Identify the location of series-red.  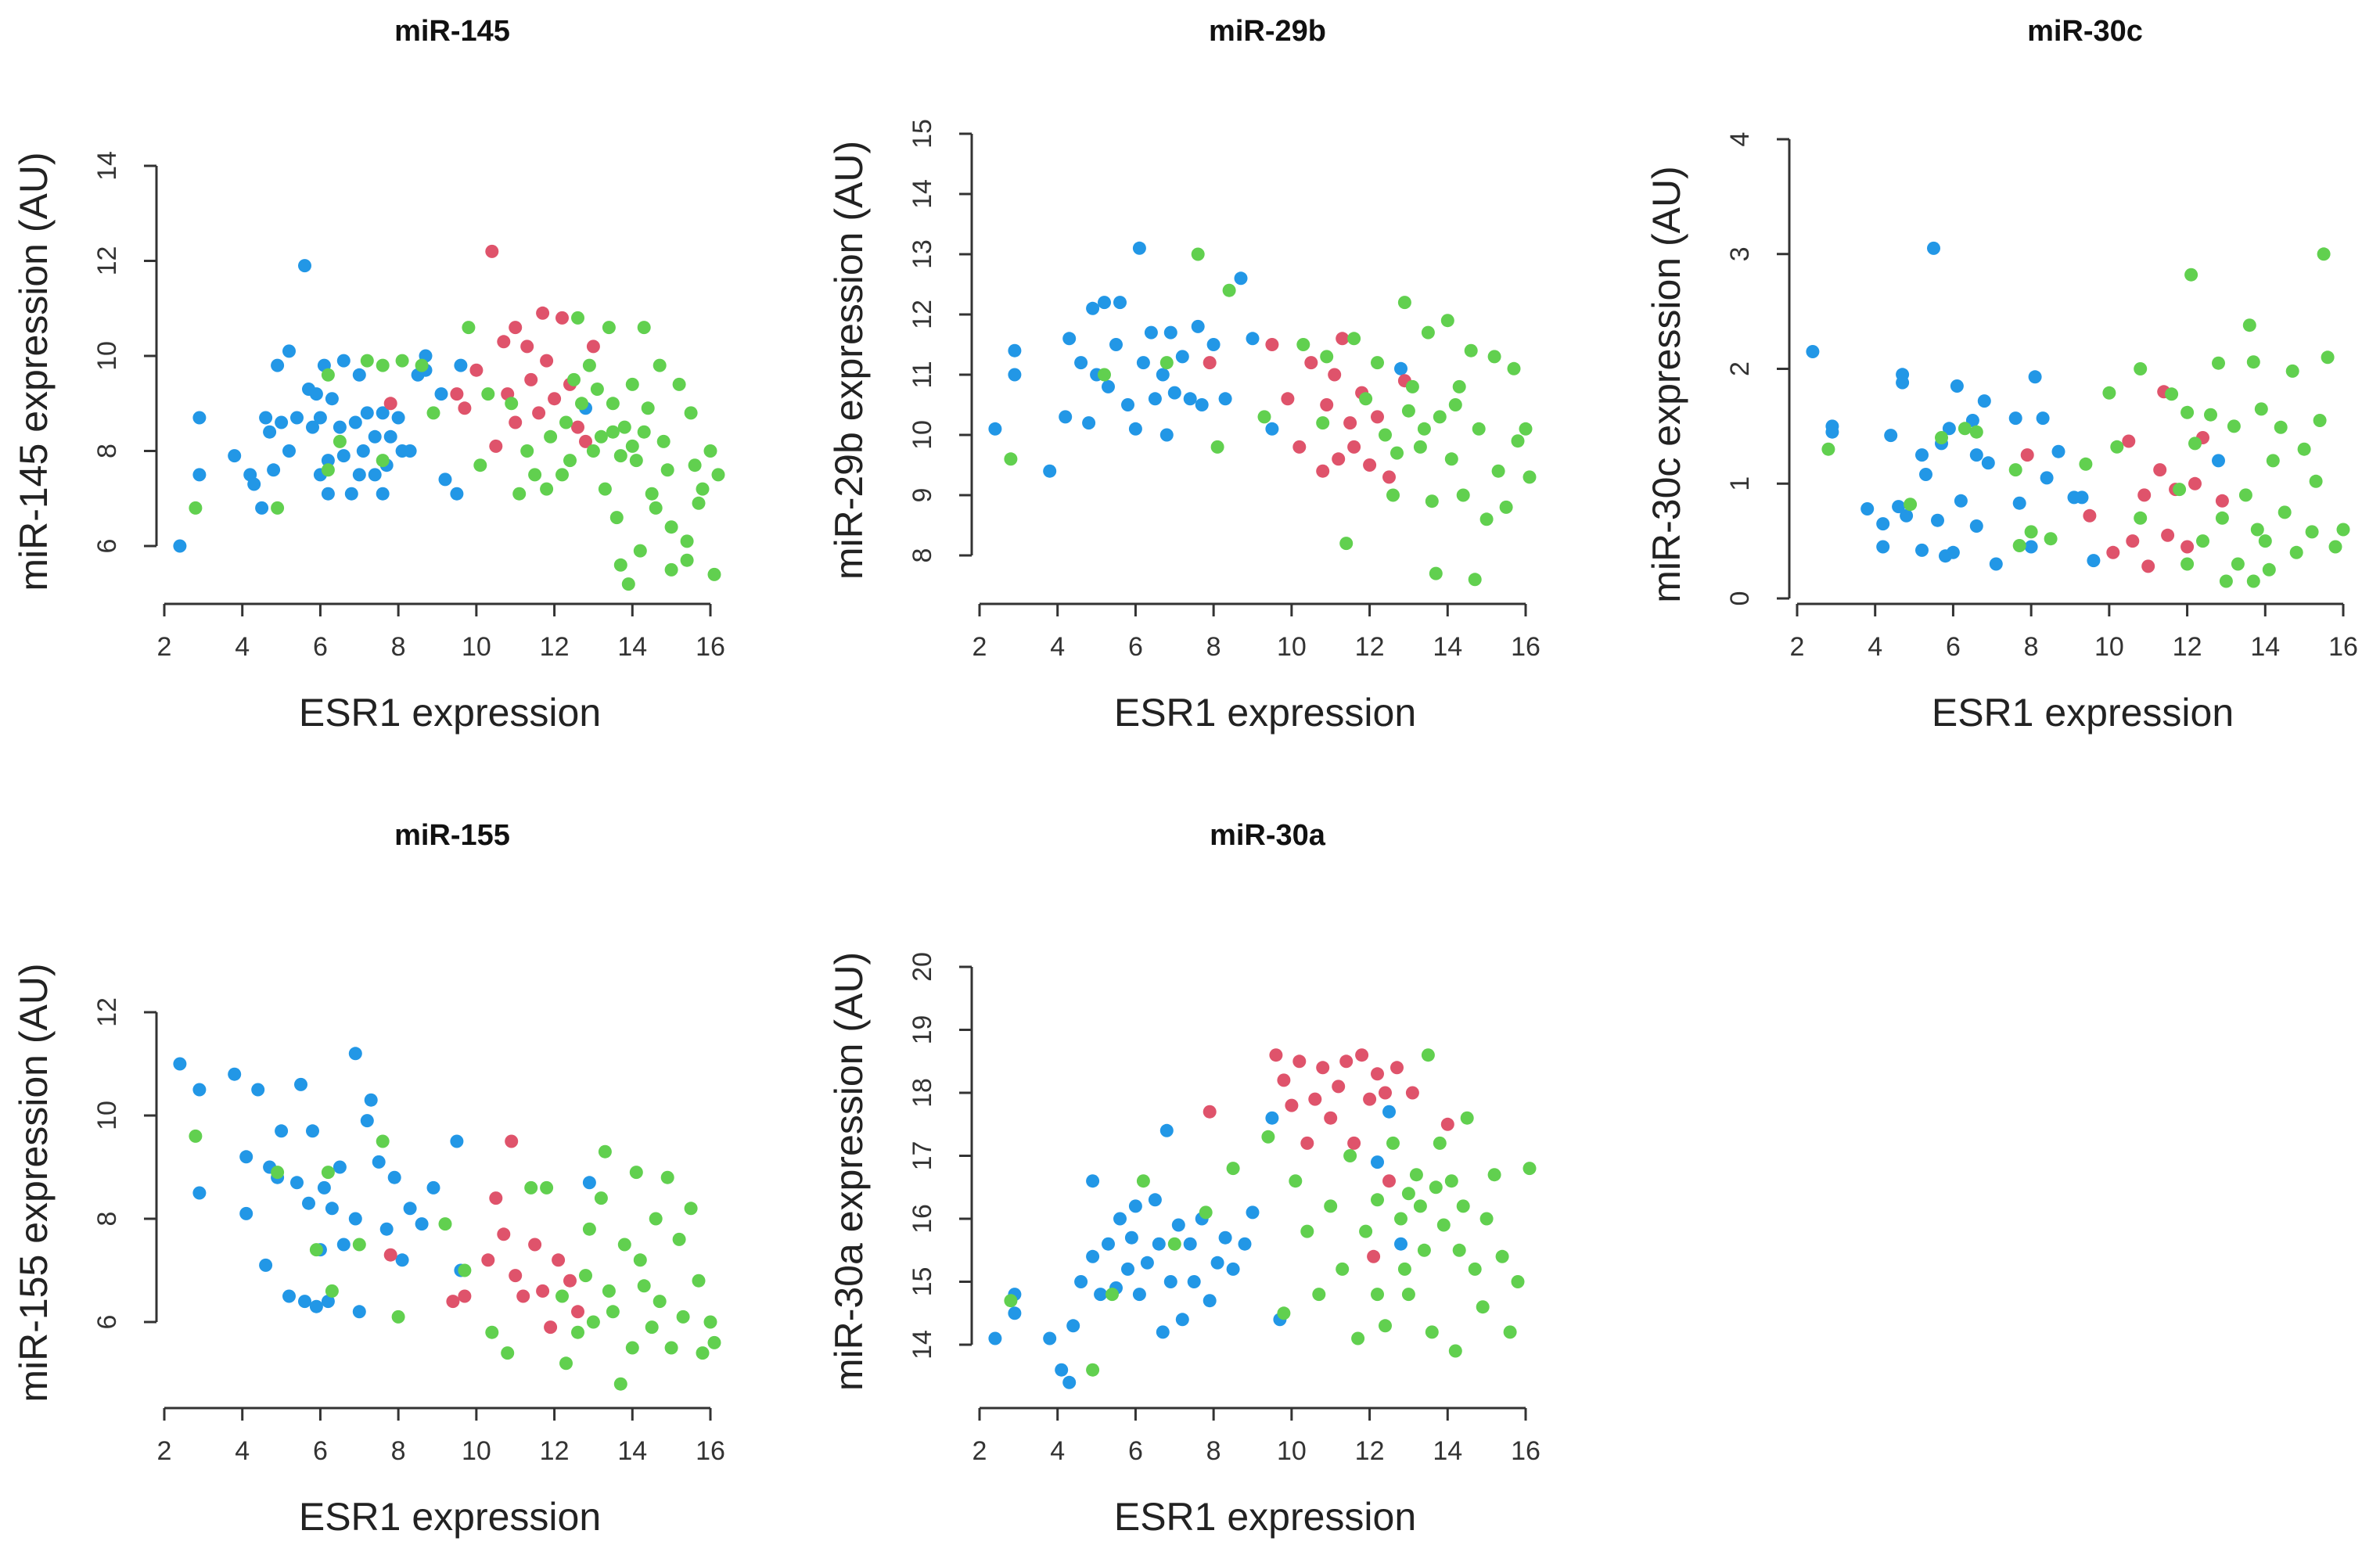
(491, 348).